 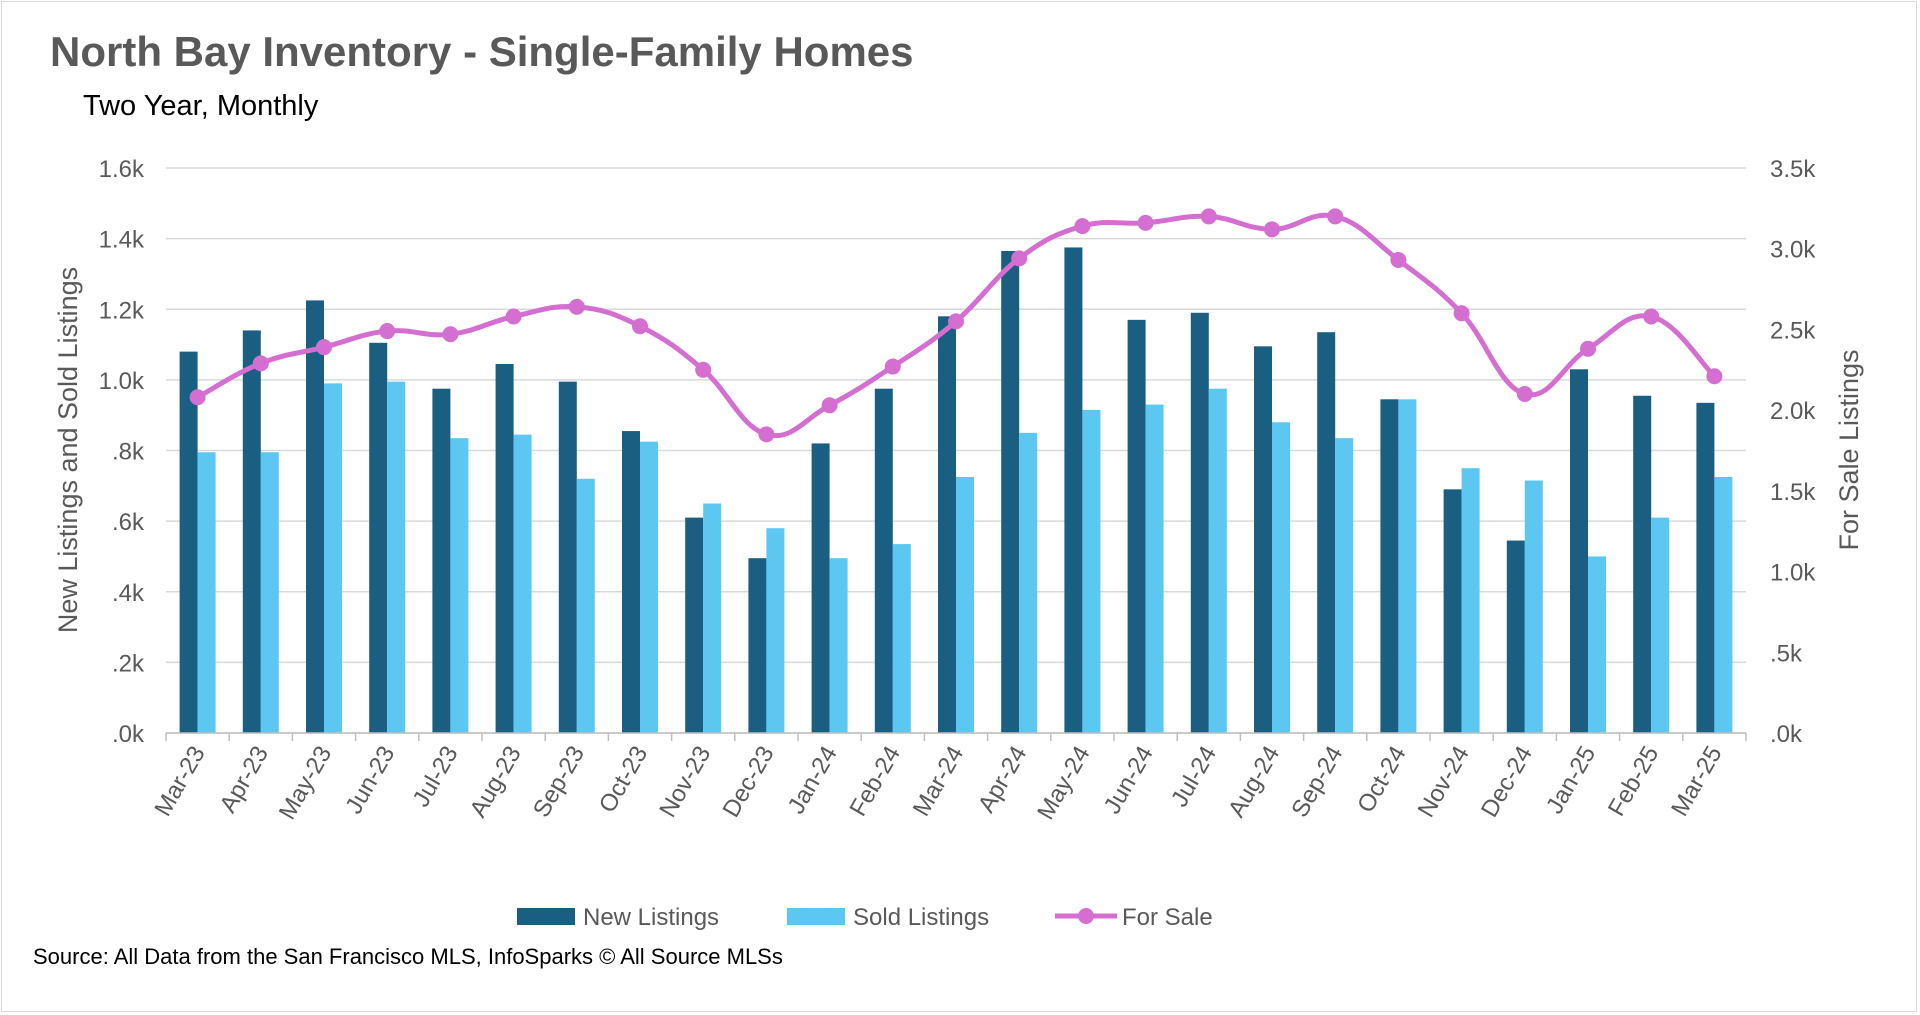 What do you see at coordinates (623, 780) in the screenshot?
I see `x-tick-label: Oct-23` at bounding box center [623, 780].